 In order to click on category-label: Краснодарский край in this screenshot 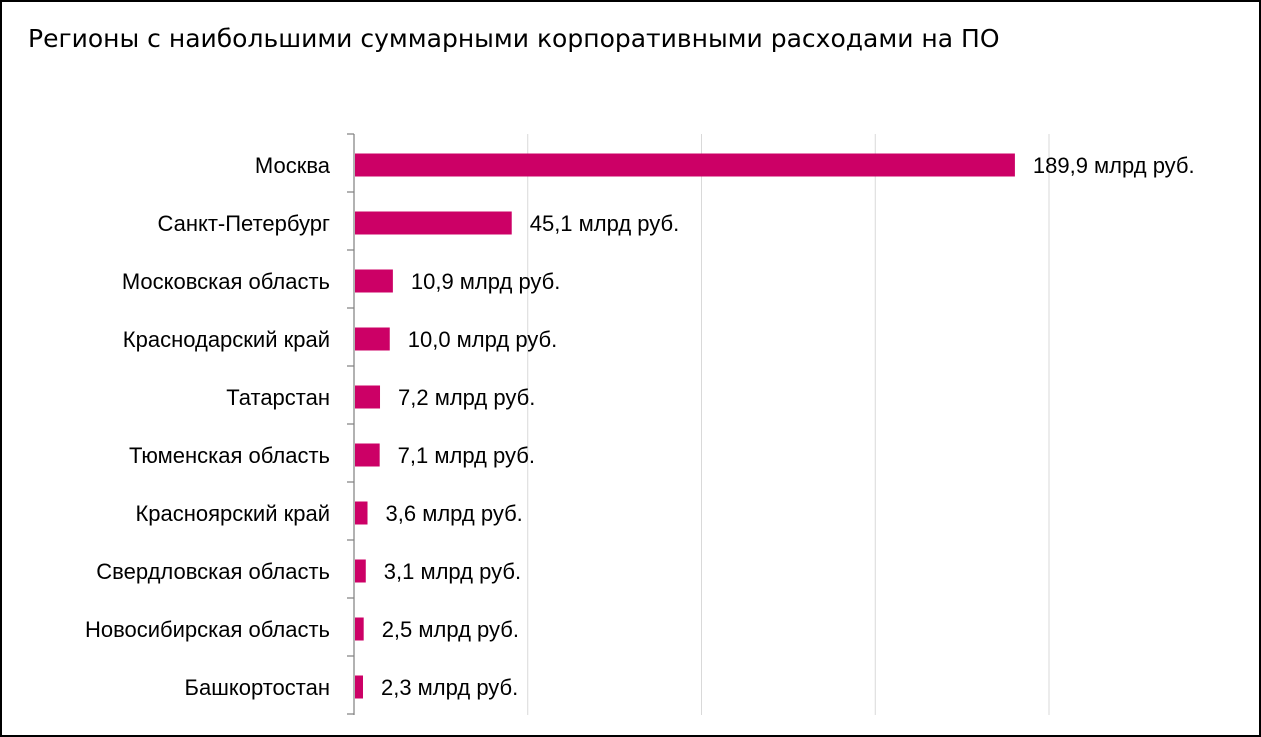, I will do `click(226, 339)`.